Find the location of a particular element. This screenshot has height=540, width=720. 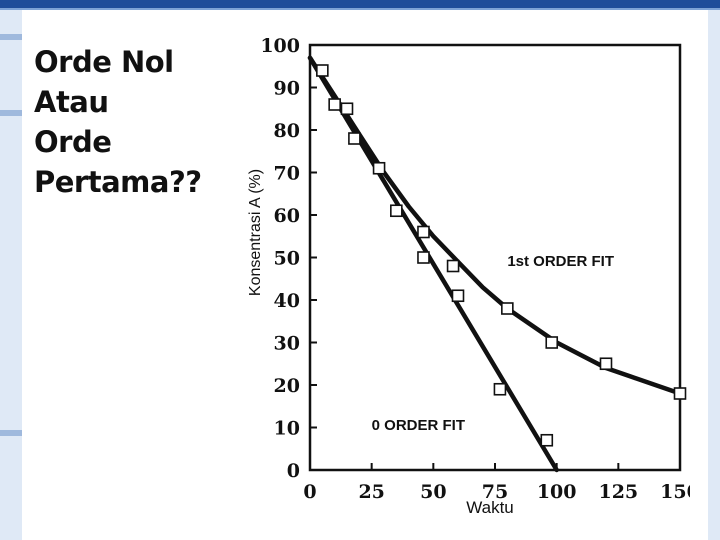

y-tick-label: 0 is located at coordinates (293, 471).